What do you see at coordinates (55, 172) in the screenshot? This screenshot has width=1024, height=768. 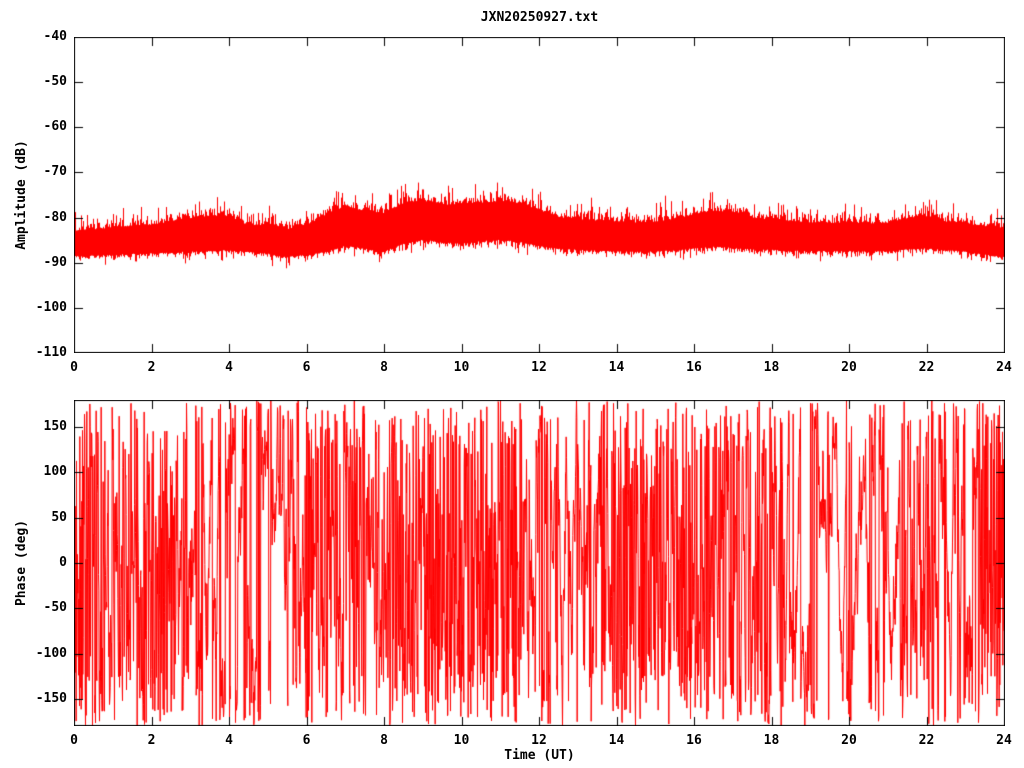 I see `amplitude-ytick-label: -70` at bounding box center [55, 172].